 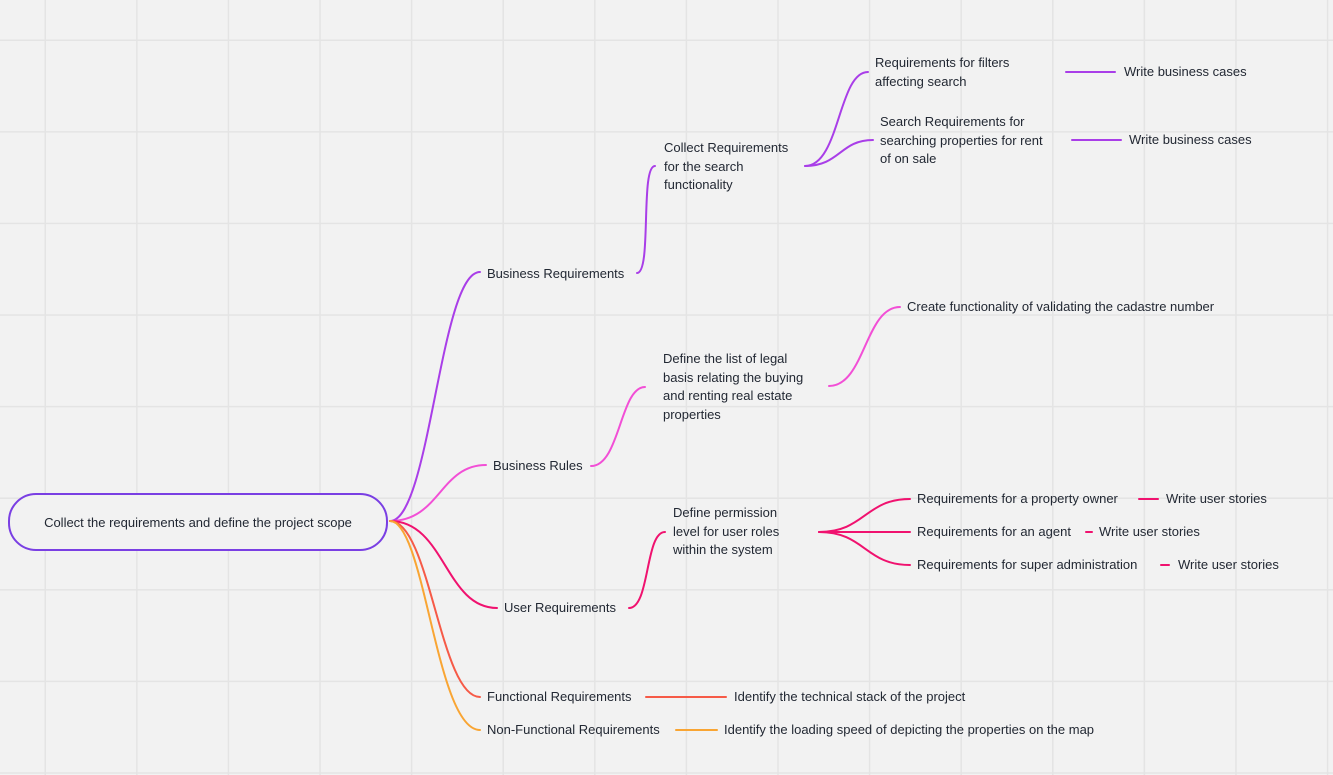 What do you see at coordinates (618, 426) in the screenshot?
I see `connector-business-rules-legal` at bounding box center [618, 426].